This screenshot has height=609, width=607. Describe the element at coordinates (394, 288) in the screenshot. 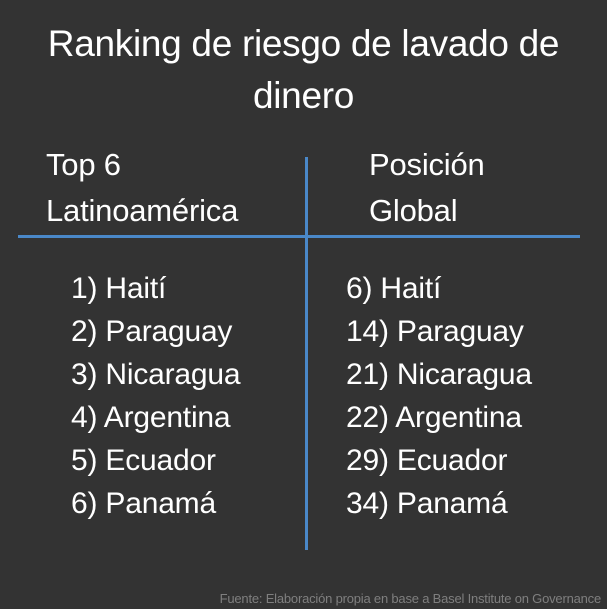

I see `list-item: 6) Haití` at that location.